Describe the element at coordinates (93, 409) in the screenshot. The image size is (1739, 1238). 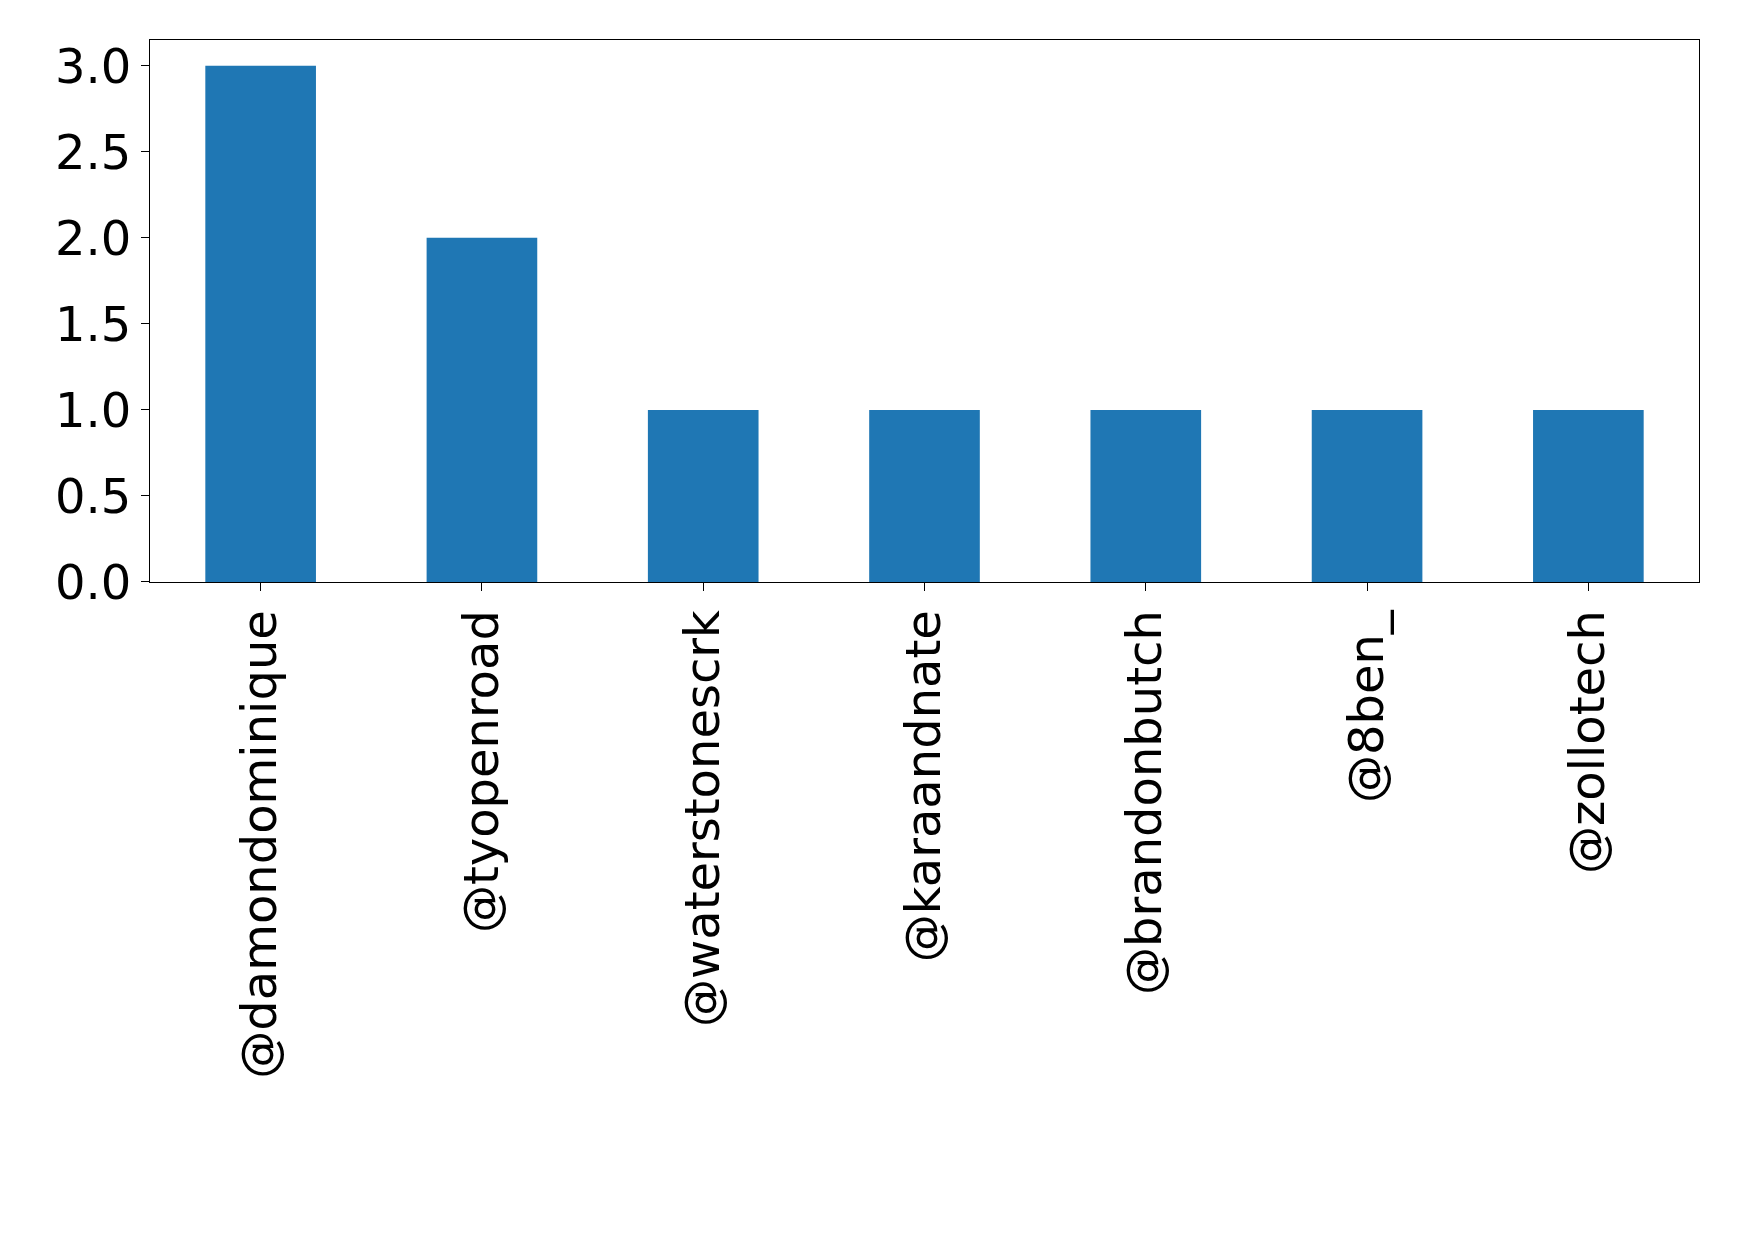
I see `y-tick-label: 1.0` at that location.